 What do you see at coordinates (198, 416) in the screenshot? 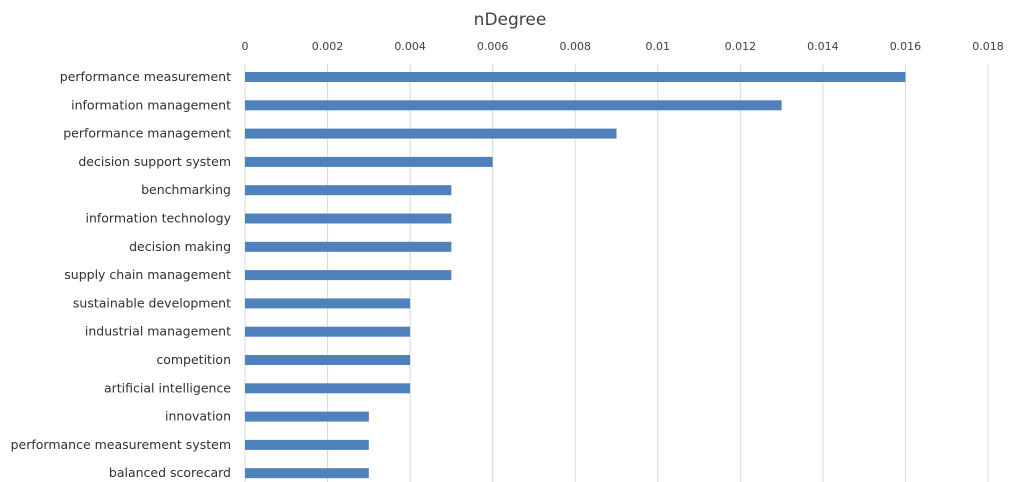
I see `category-label: innovation` at bounding box center [198, 416].